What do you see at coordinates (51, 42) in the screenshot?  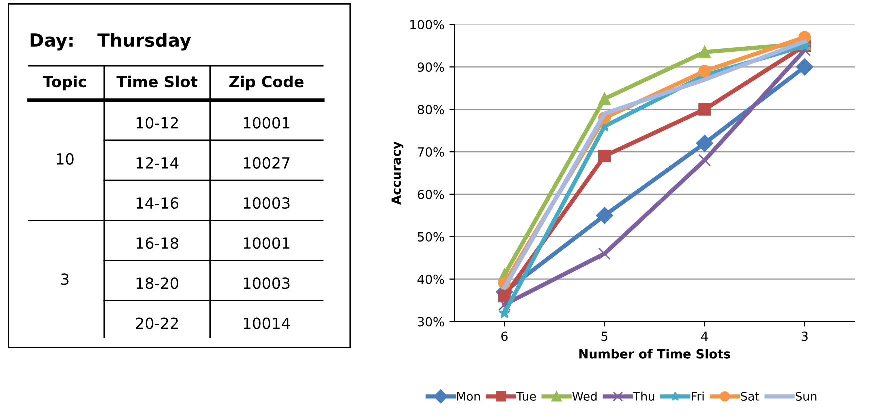 I see `text: Day:` at bounding box center [51, 42].